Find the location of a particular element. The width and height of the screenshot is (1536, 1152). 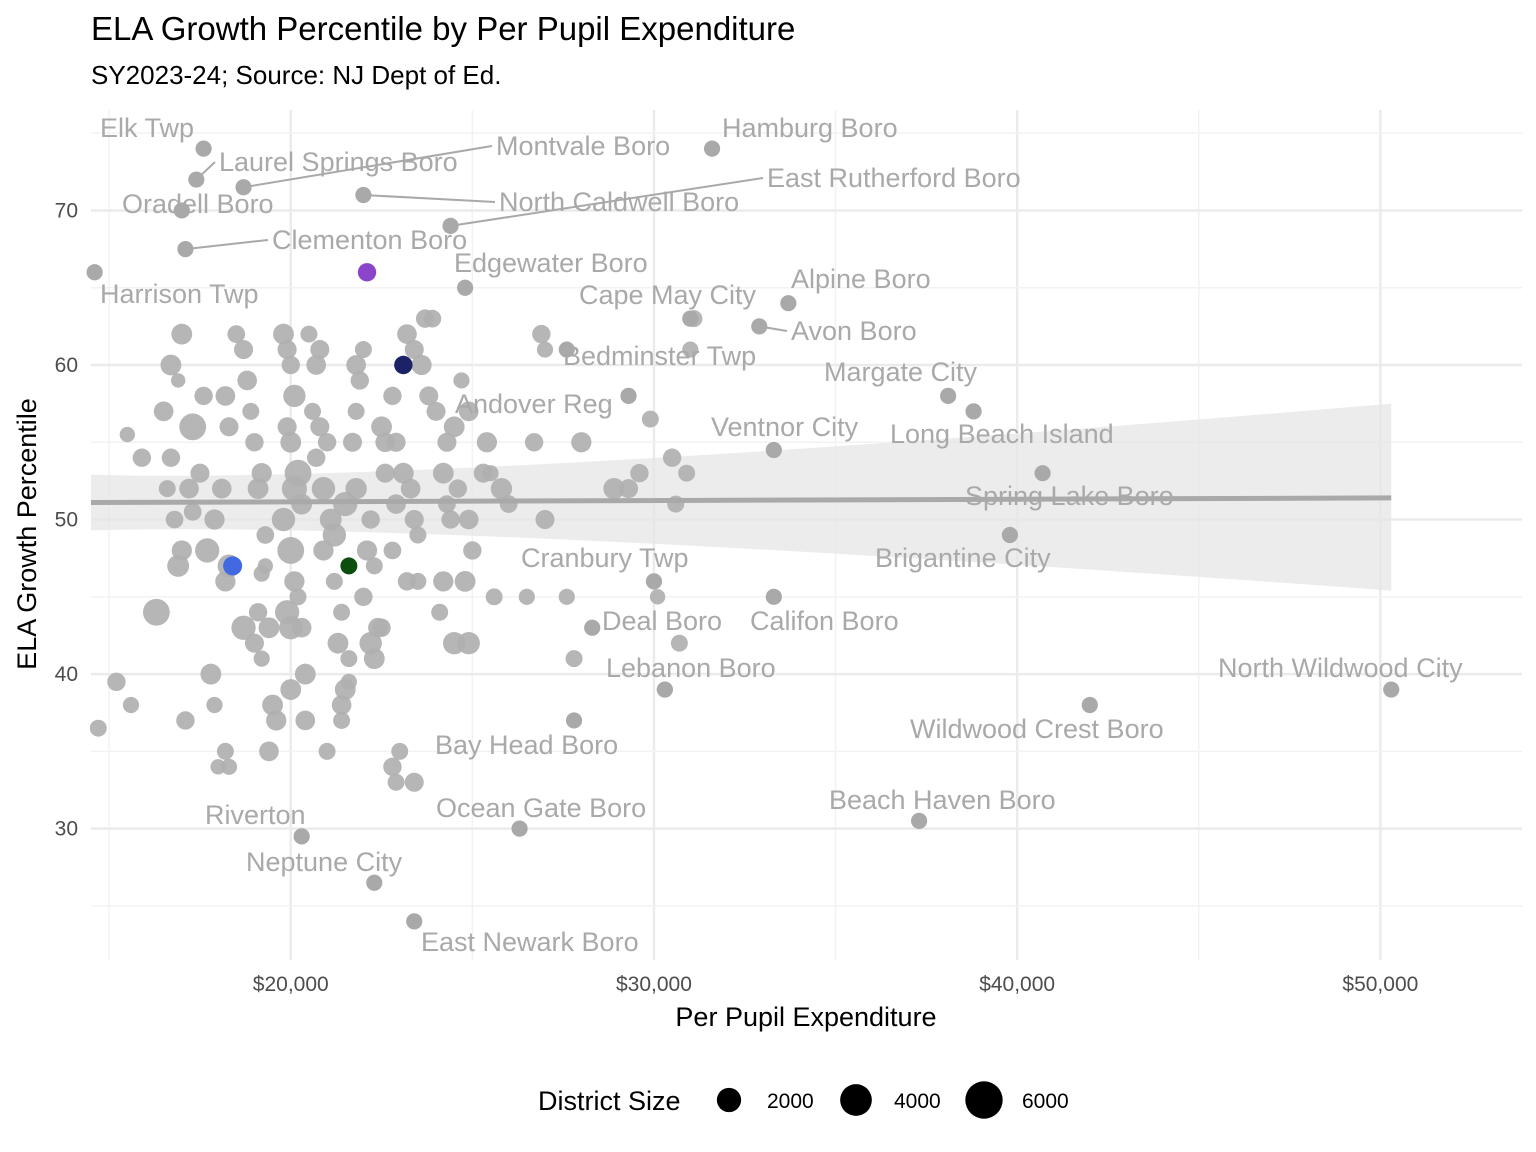

confidence-band-area is located at coordinates (741, 497).